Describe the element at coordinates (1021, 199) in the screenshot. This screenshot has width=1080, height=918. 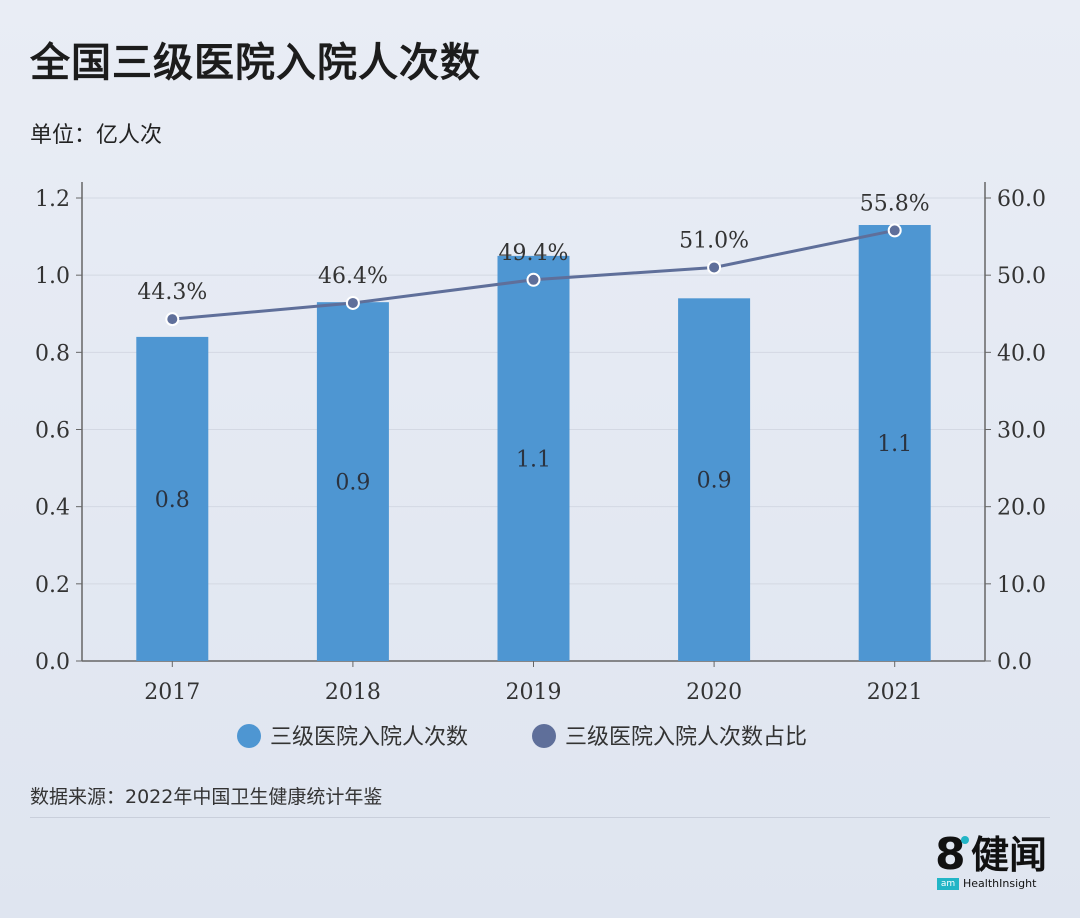
I see `y-right-tick-label: 60.0` at that location.